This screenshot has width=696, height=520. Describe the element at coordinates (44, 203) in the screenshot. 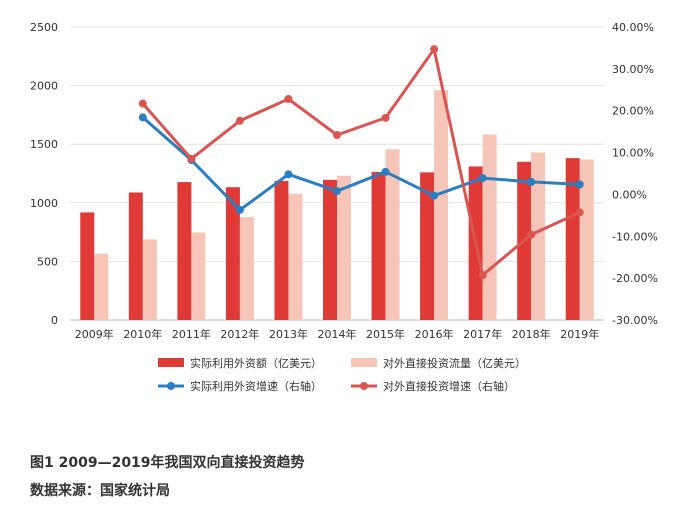

I see `left-tick-label: 1000` at that location.